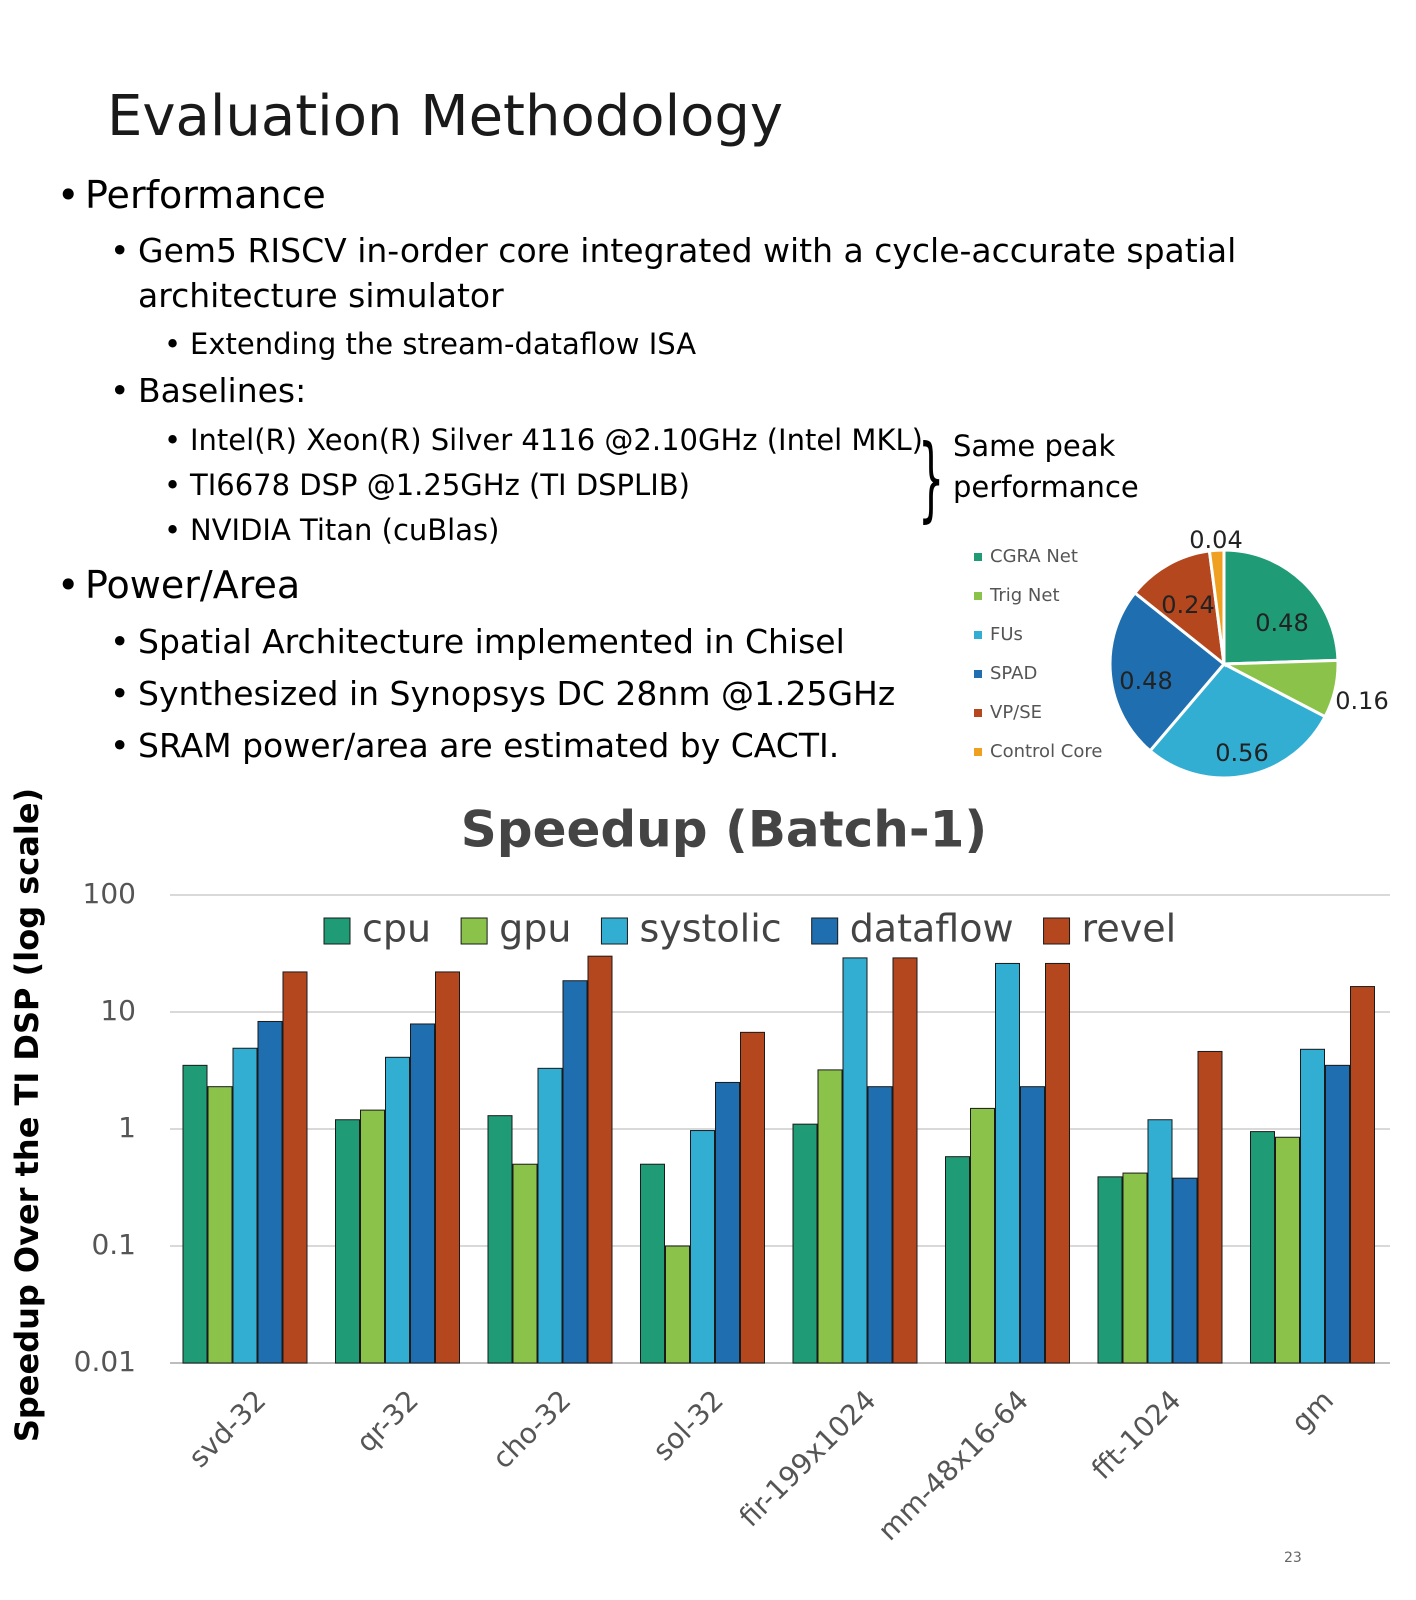 The image size is (1416, 1600). Describe the element at coordinates (430, 344) in the screenshot. I see `bullet-extending: Extending the stream-dataflow ISA` at that location.